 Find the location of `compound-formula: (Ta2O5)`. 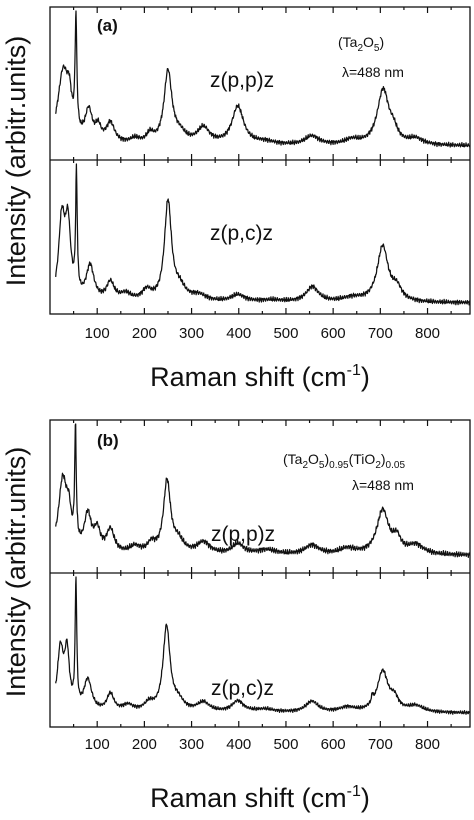

compound-formula: (Ta2O5) is located at coordinates (361, 44).